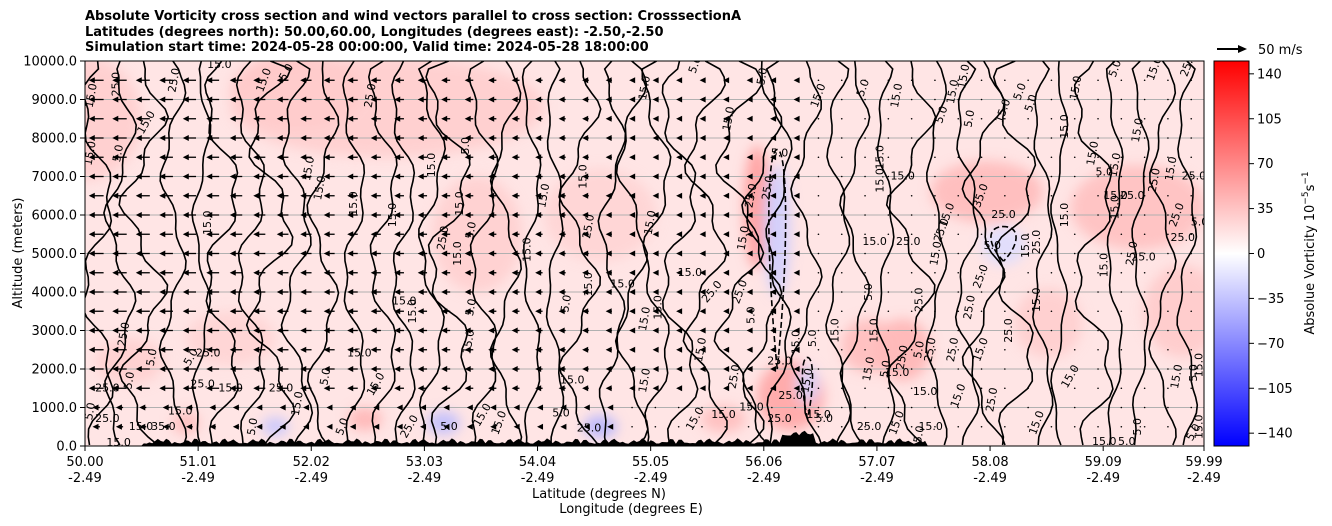 This screenshot has height=526, width=1332. I want to click on contour-label-126: 15.0, so click(1064, 215).